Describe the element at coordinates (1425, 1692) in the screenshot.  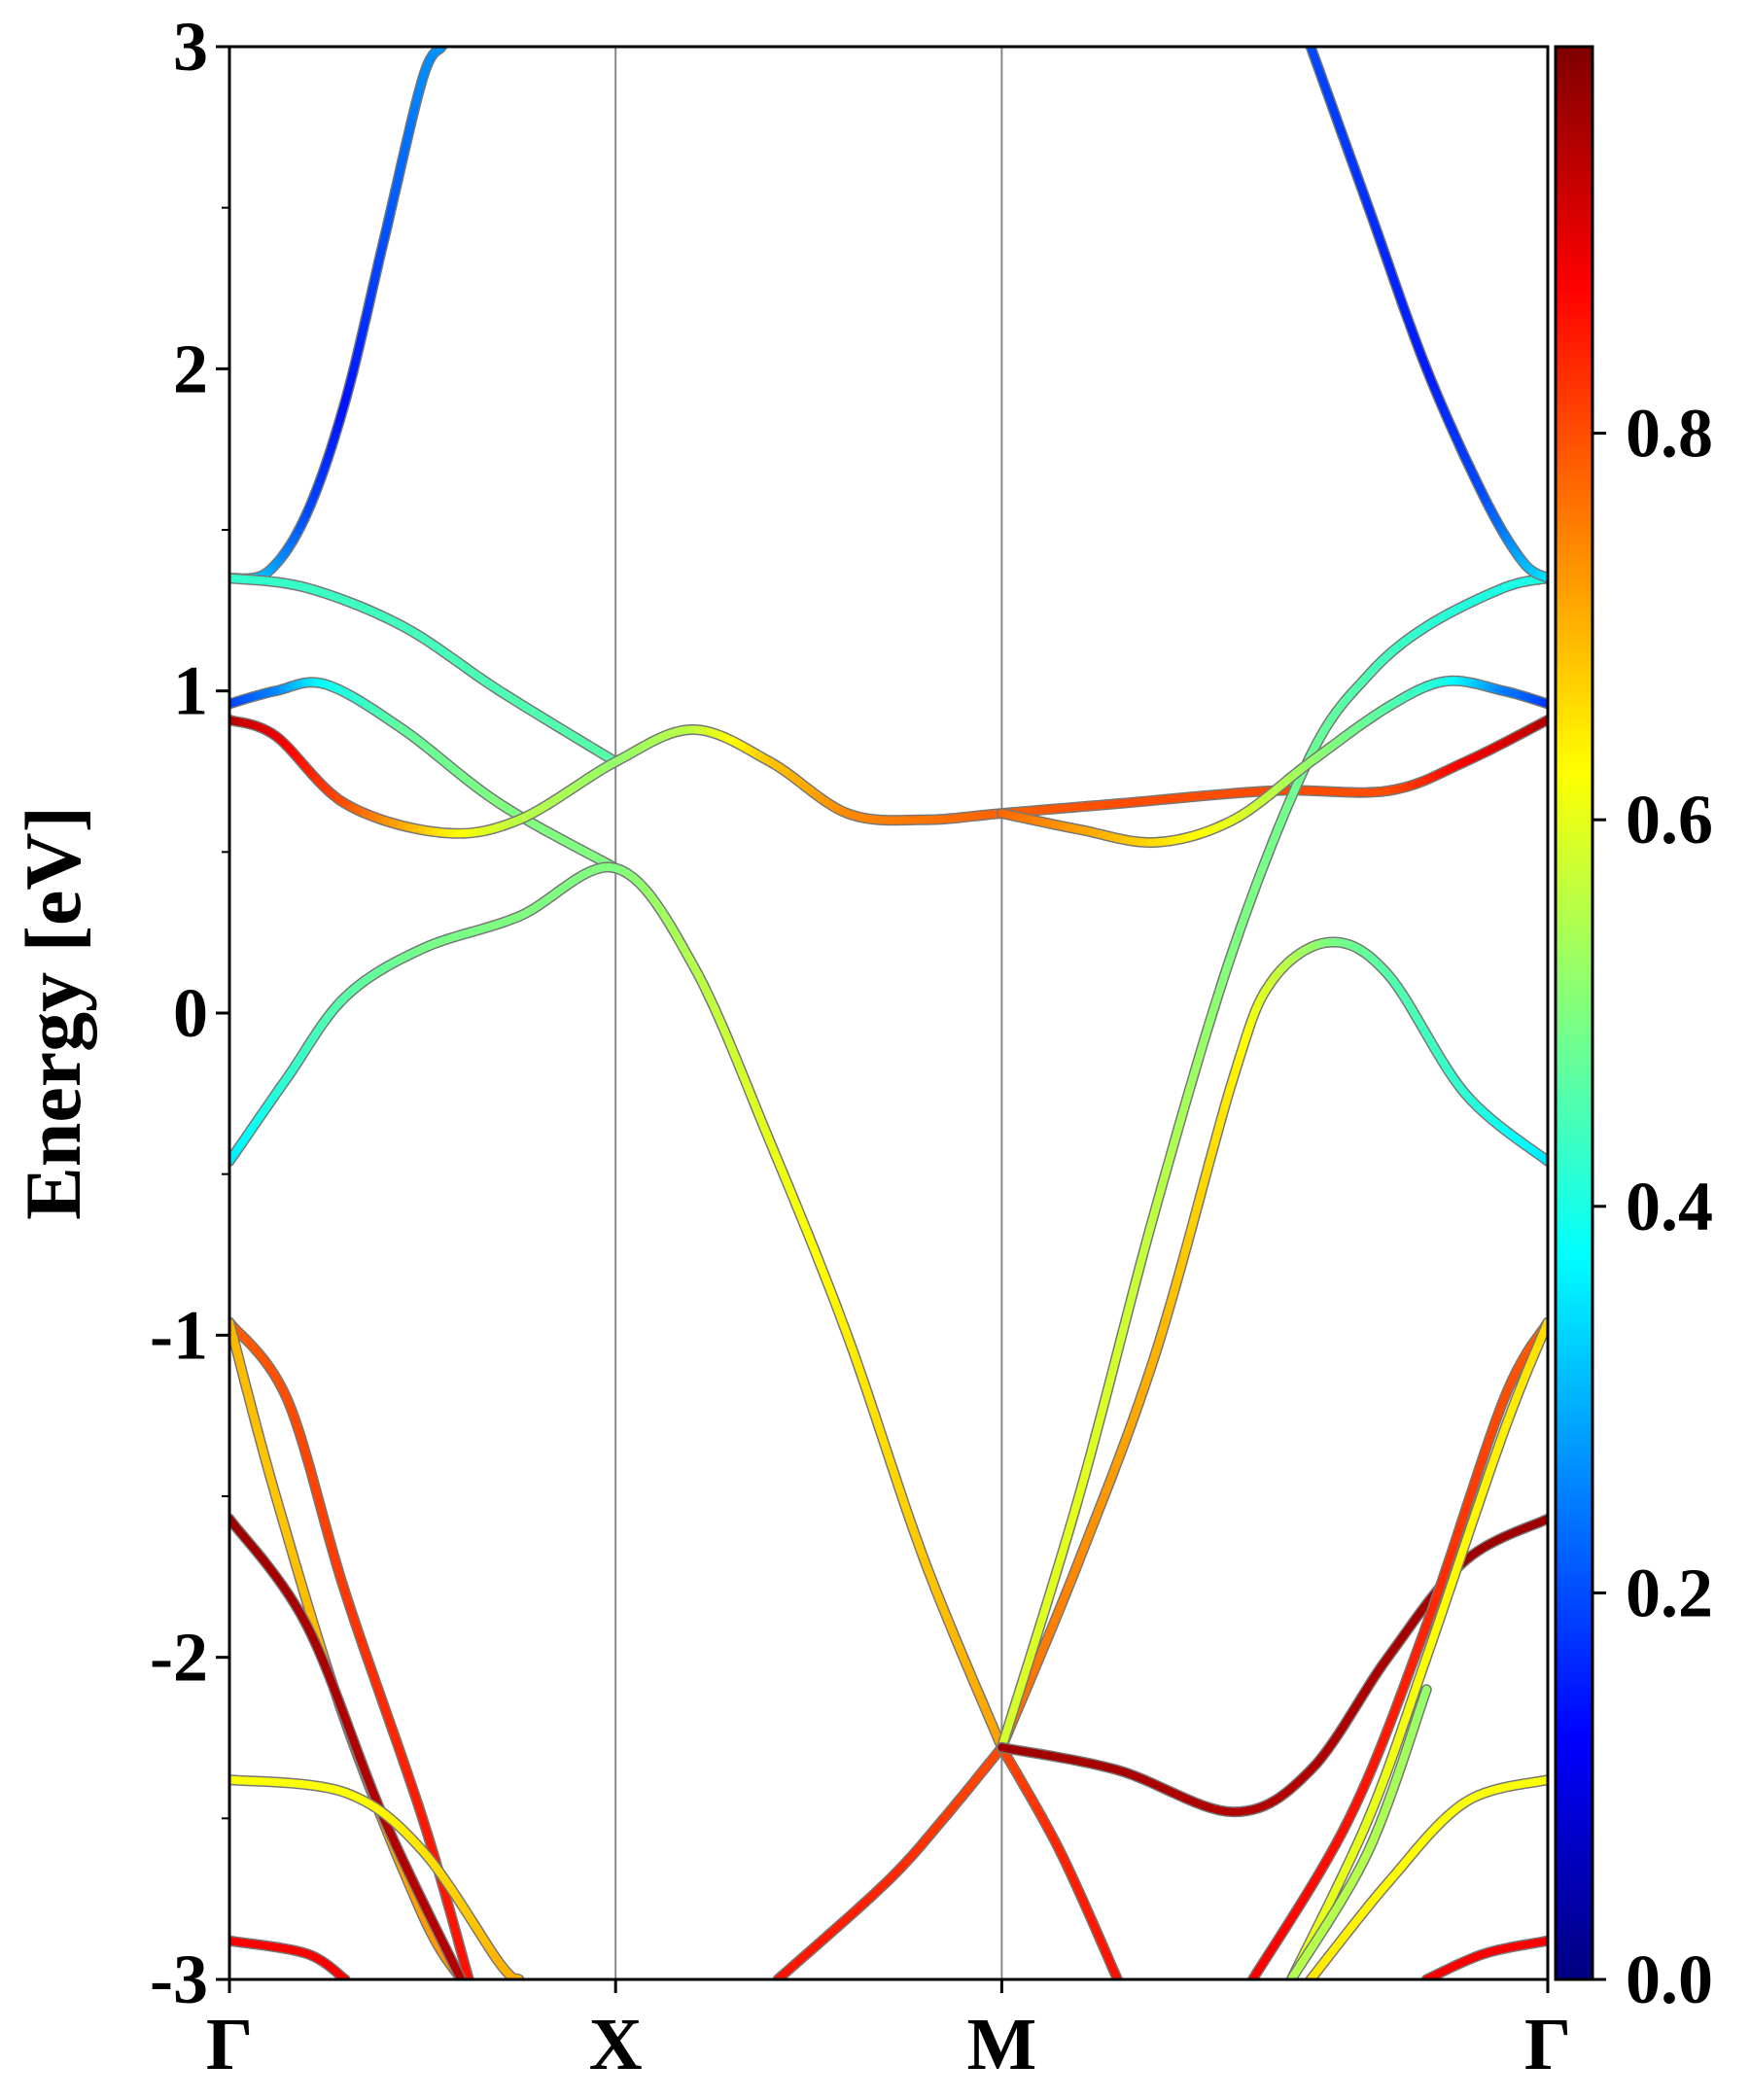
I see `band-segment` at that location.